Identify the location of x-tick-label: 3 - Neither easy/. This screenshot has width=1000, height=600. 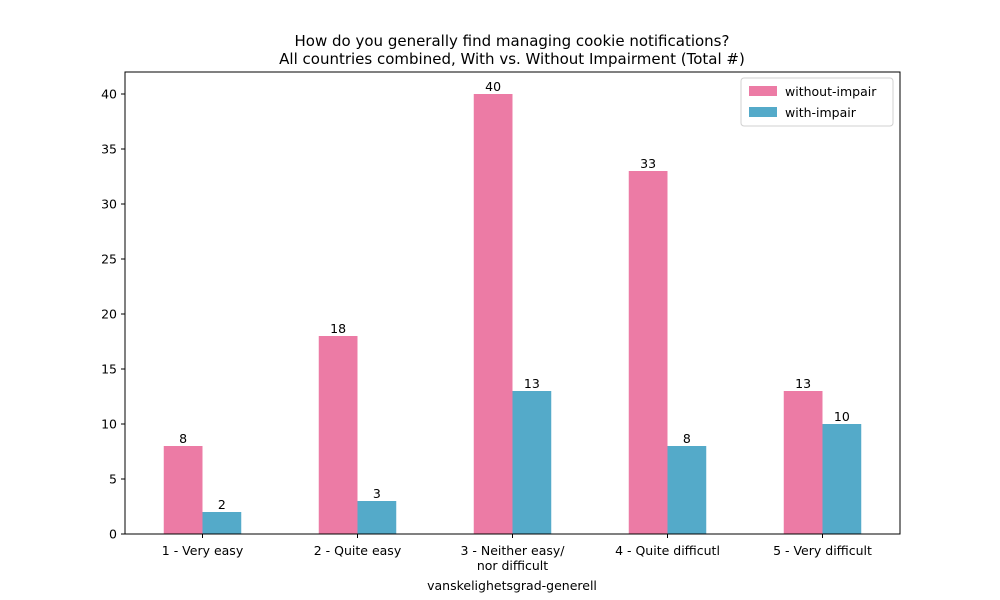
(512, 550).